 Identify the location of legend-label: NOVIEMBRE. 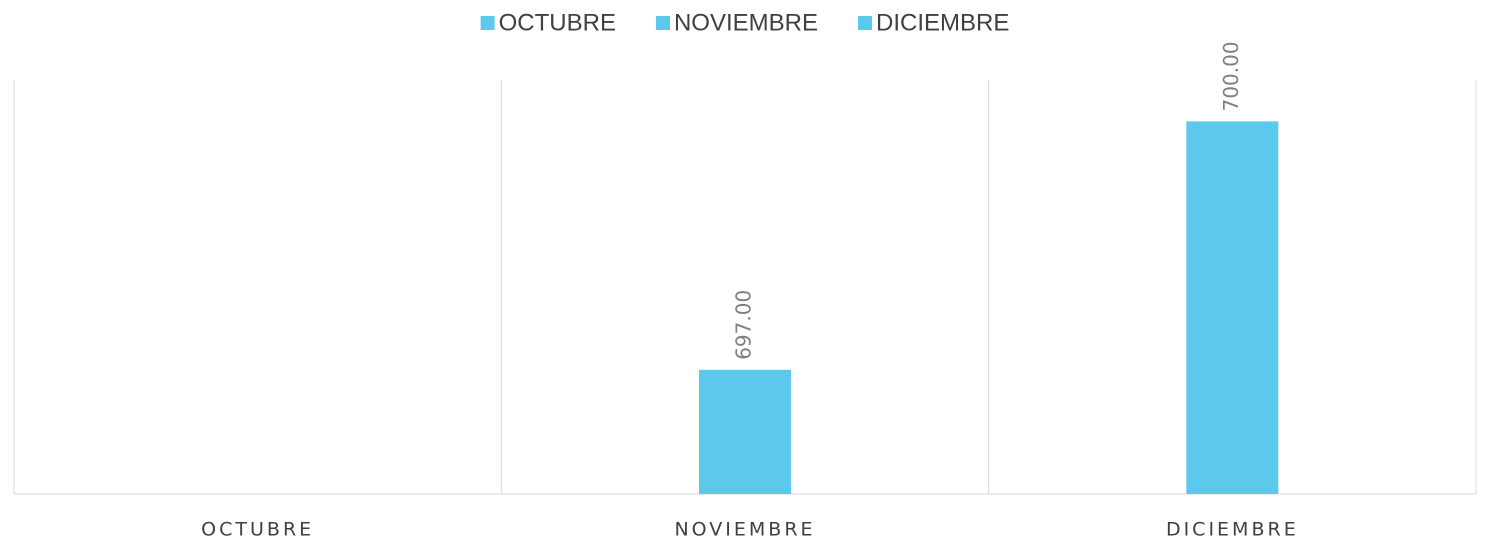
(746, 22).